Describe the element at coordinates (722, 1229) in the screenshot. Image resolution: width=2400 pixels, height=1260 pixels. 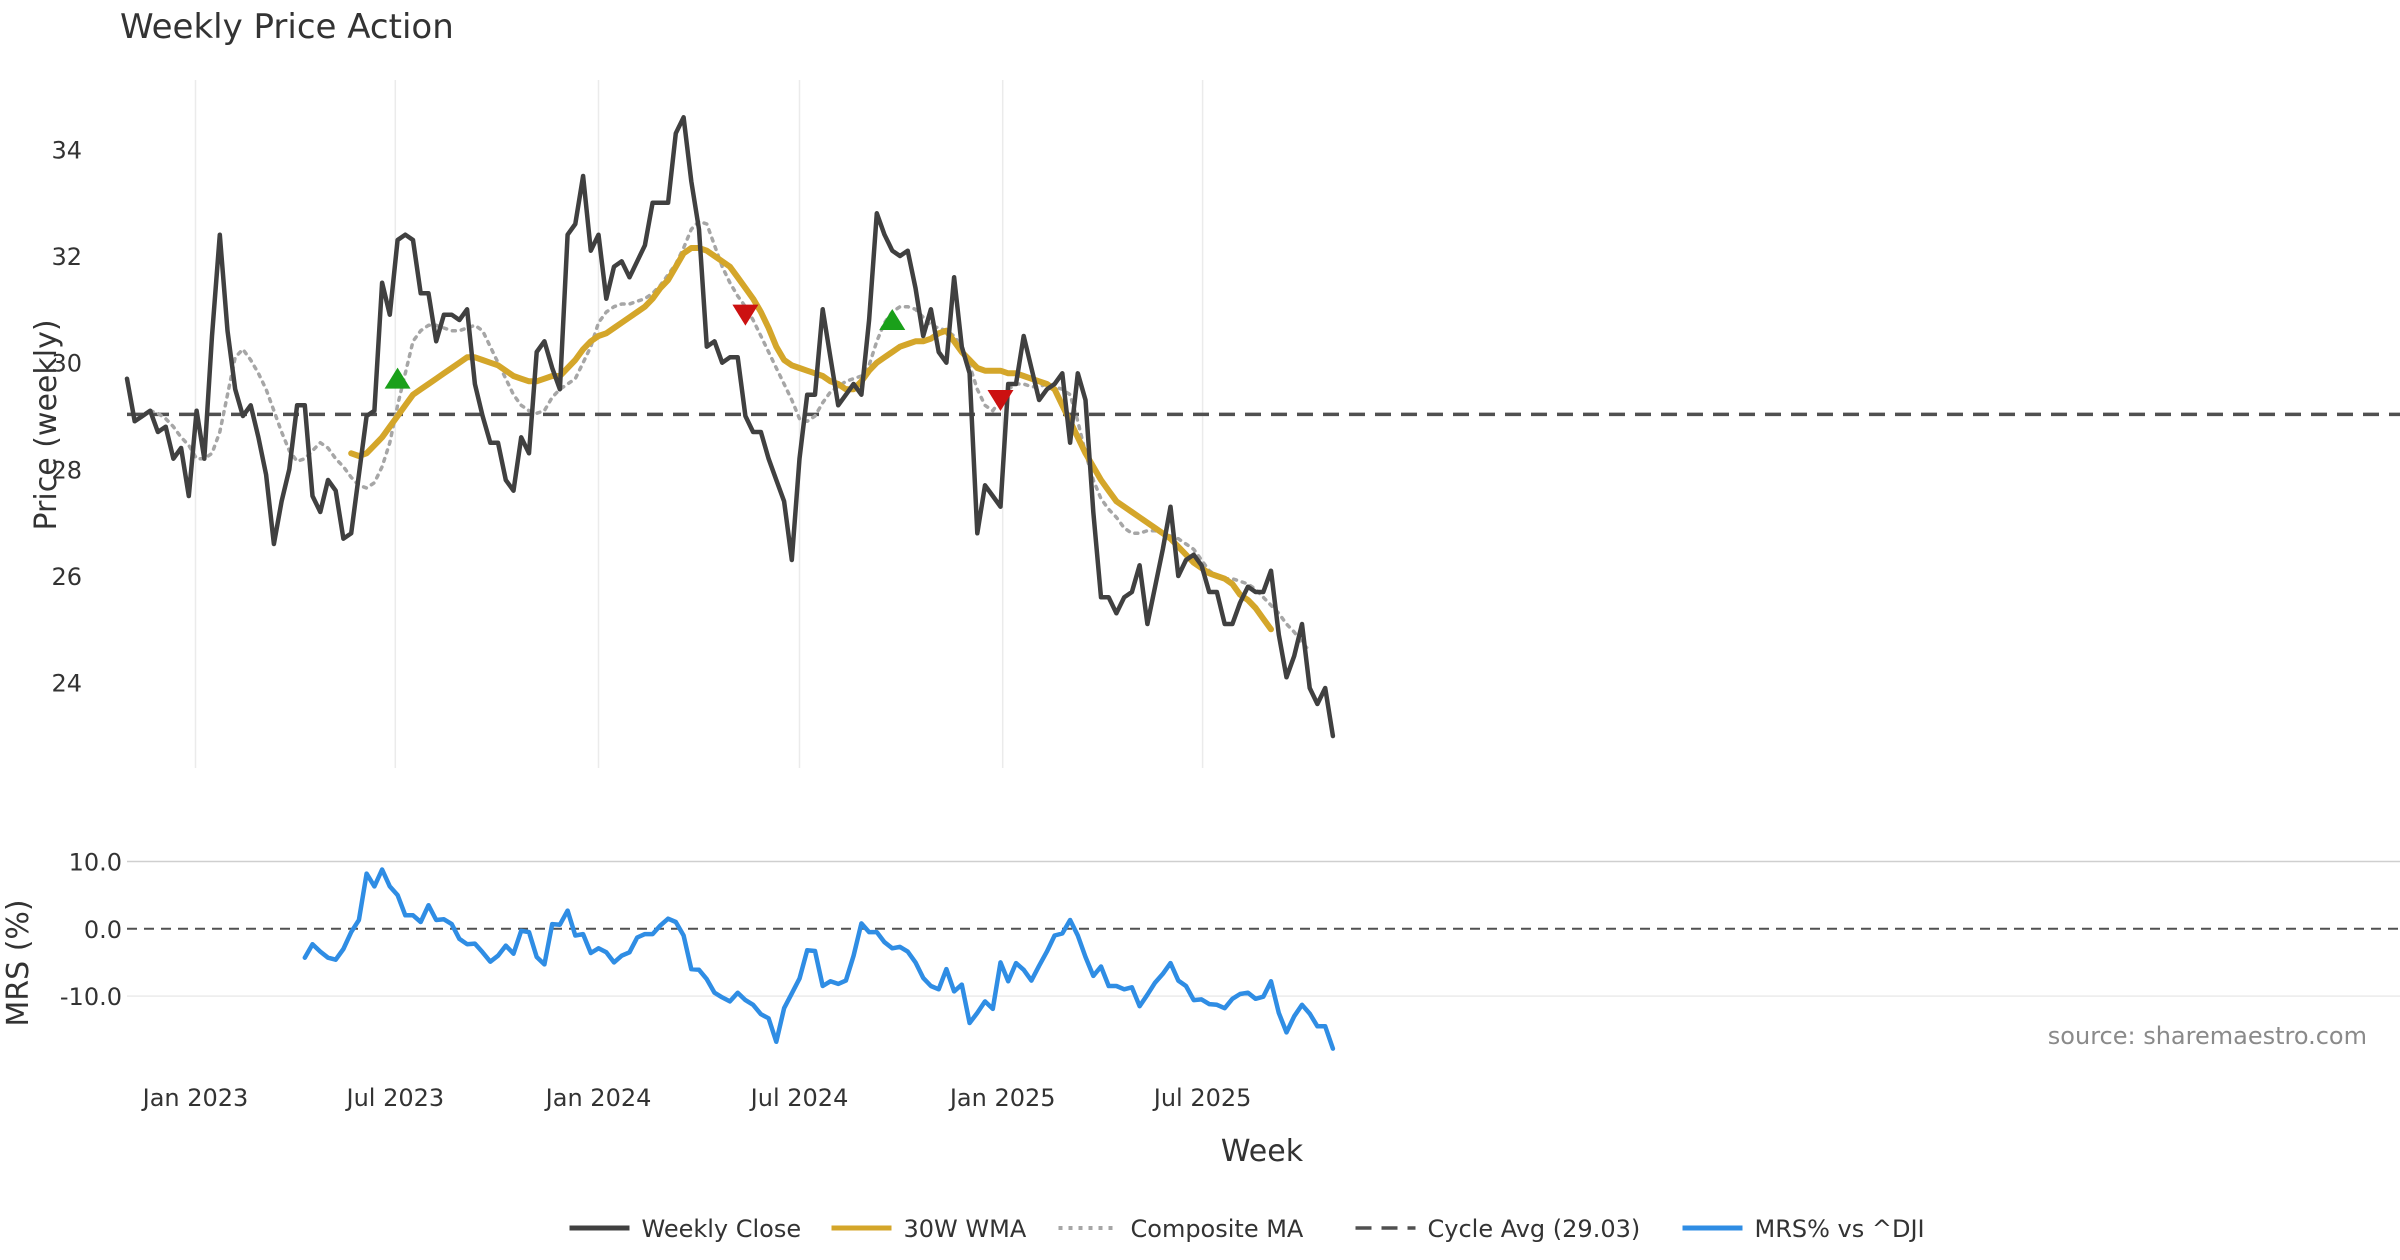
I see `legend-label: Weekly Close` at that location.